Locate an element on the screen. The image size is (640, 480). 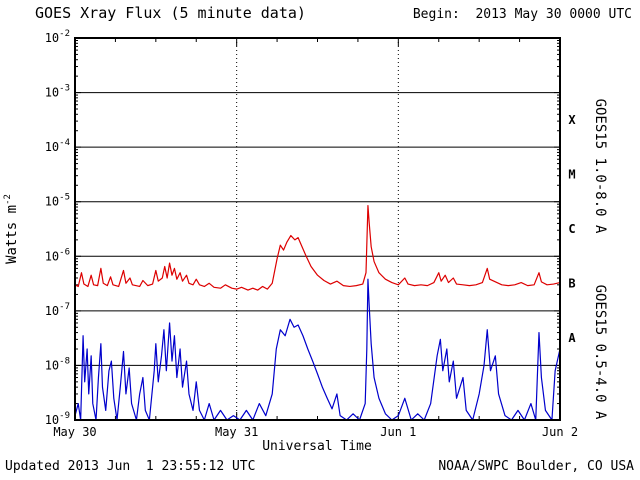
y-tick-label: 10⁻⁷ is located at coordinates (57, 310).